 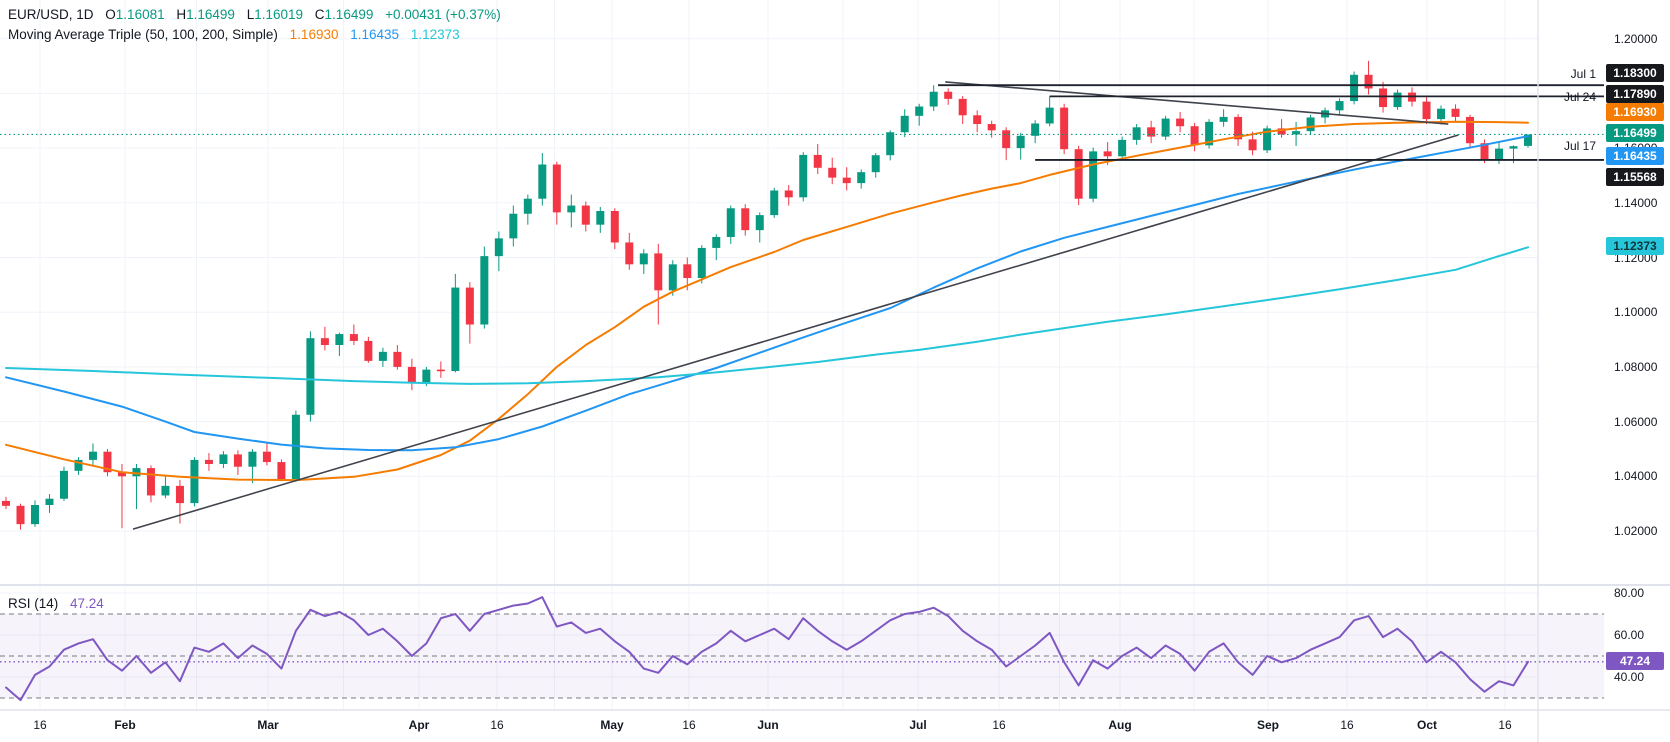 I want to click on open-value: 1.16081, so click(x=140, y=14).